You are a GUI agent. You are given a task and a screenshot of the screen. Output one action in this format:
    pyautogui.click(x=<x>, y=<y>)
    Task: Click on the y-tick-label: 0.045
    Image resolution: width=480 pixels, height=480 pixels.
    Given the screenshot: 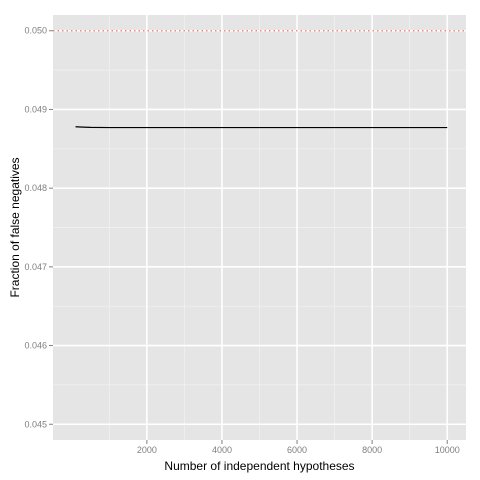 What is the action you would take?
    pyautogui.click(x=35, y=424)
    